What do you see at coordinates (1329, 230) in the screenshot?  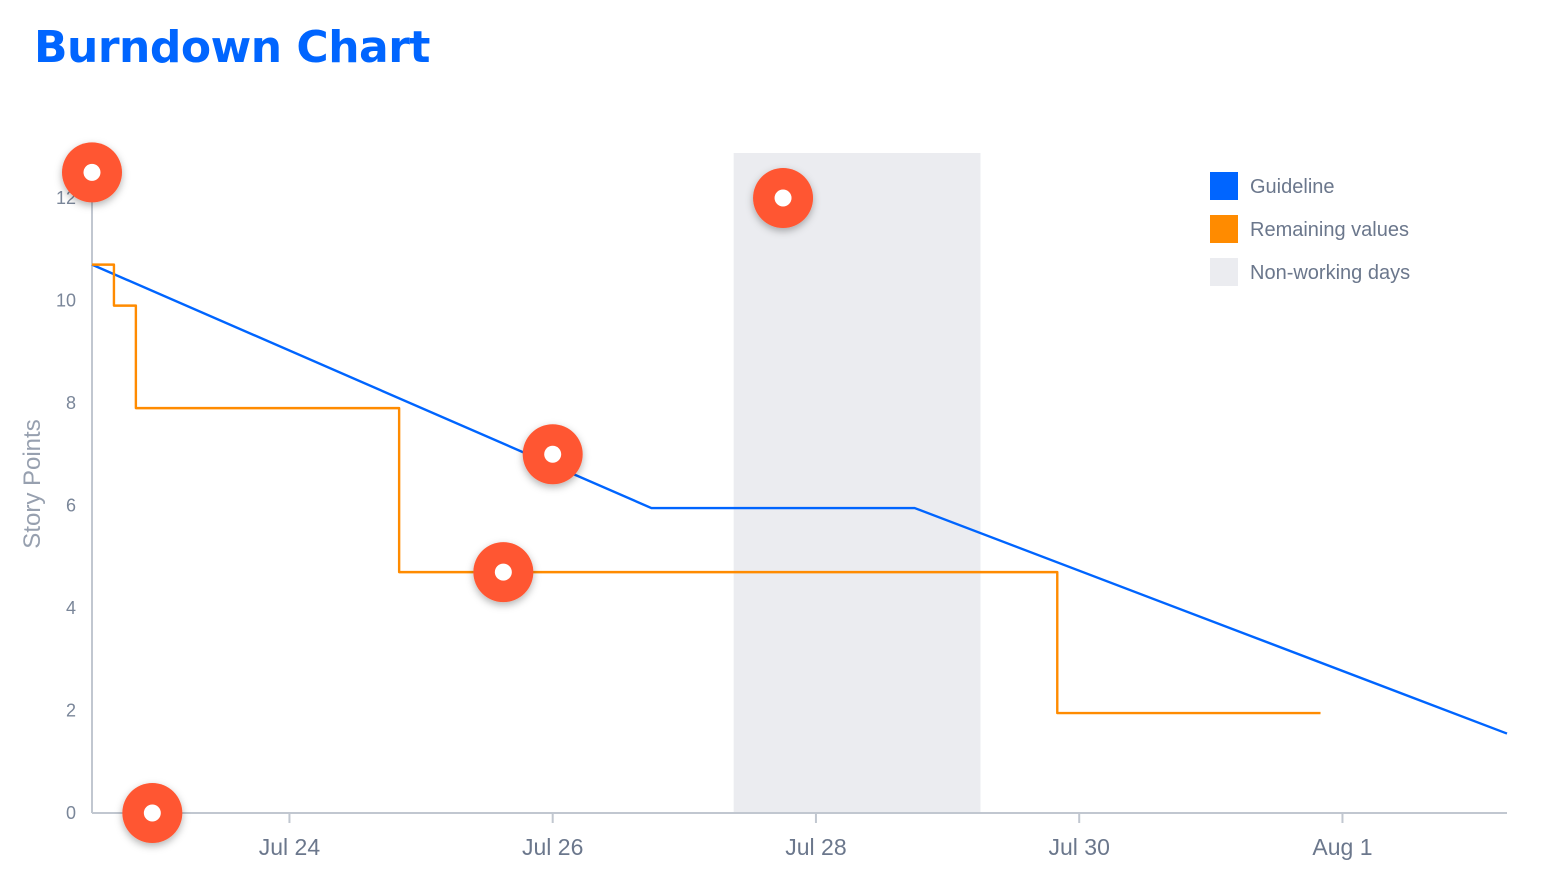 I see `legend-label: Remaining values` at bounding box center [1329, 230].